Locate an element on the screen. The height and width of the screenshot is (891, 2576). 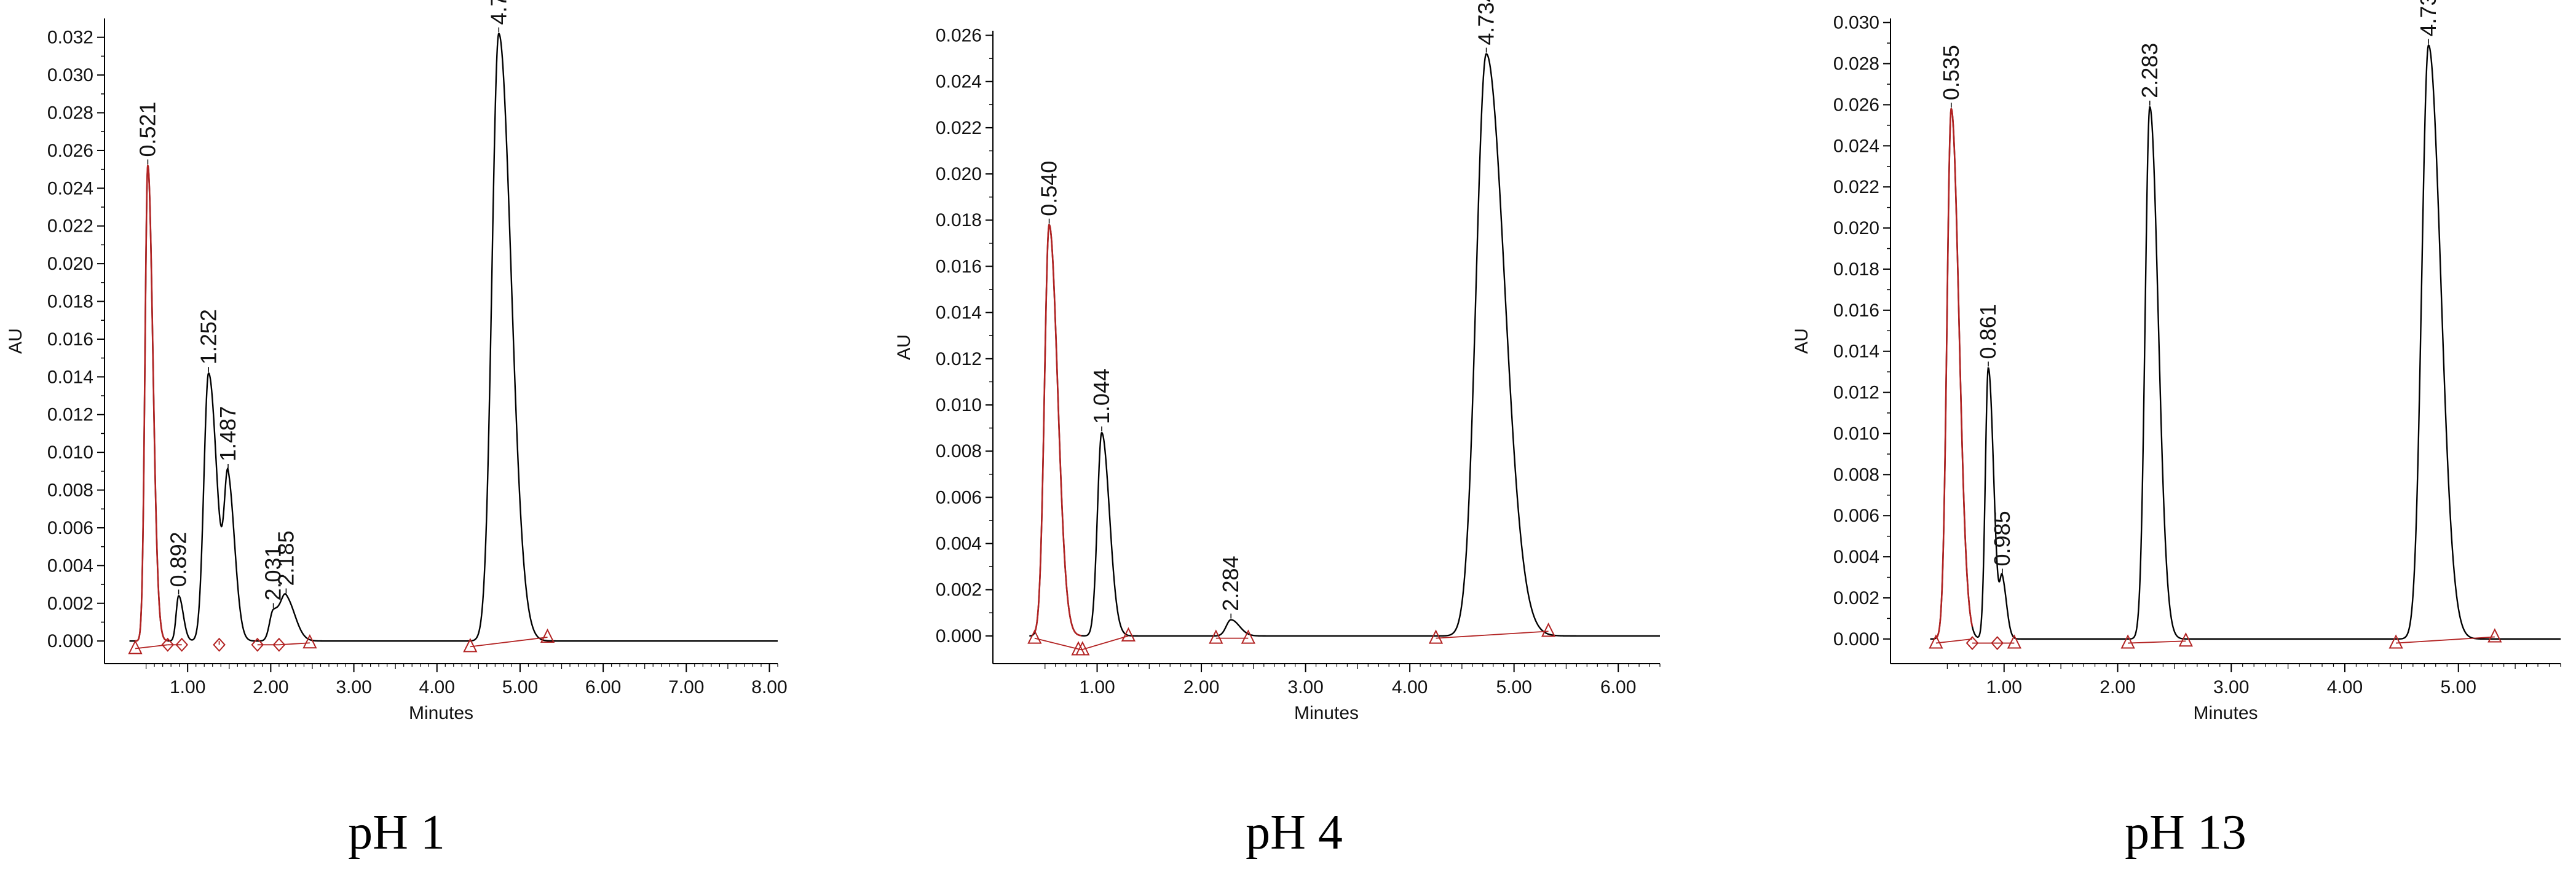
x-tick-label: 5.00 is located at coordinates (1514, 687).